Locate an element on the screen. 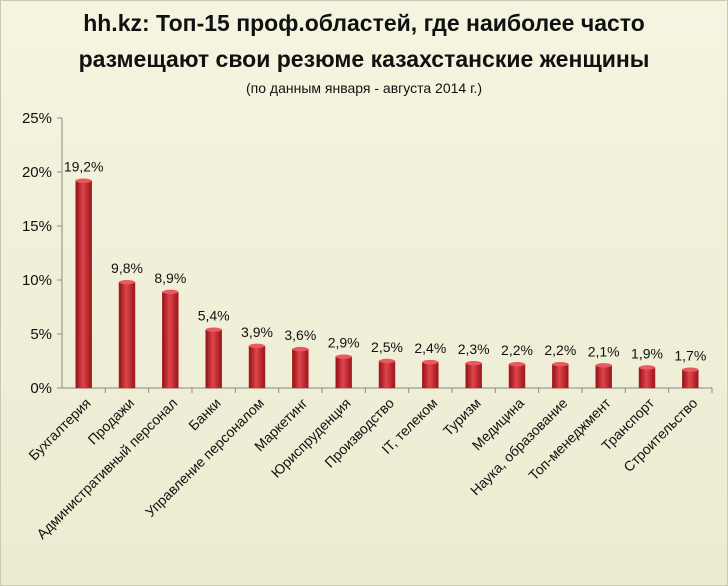 The height and width of the screenshot is (586, 728). data-label: 2,1% is located at coordinates (604, 351).